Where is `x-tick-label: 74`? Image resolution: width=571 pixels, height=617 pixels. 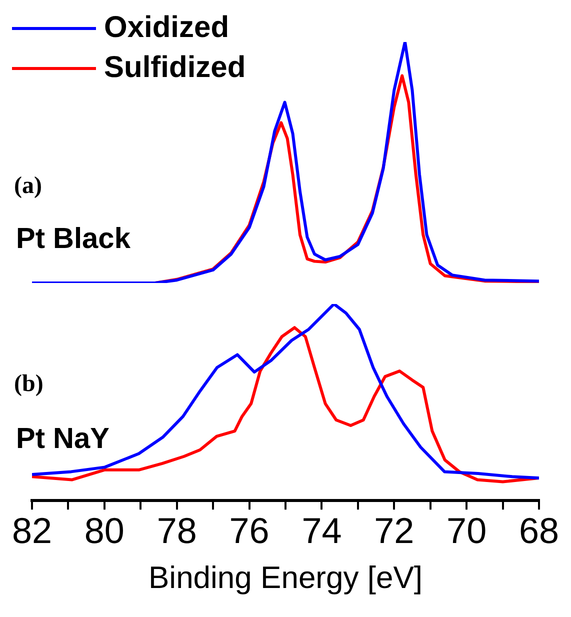
x-tick-label: 74 is located at coordinates (322, 531).